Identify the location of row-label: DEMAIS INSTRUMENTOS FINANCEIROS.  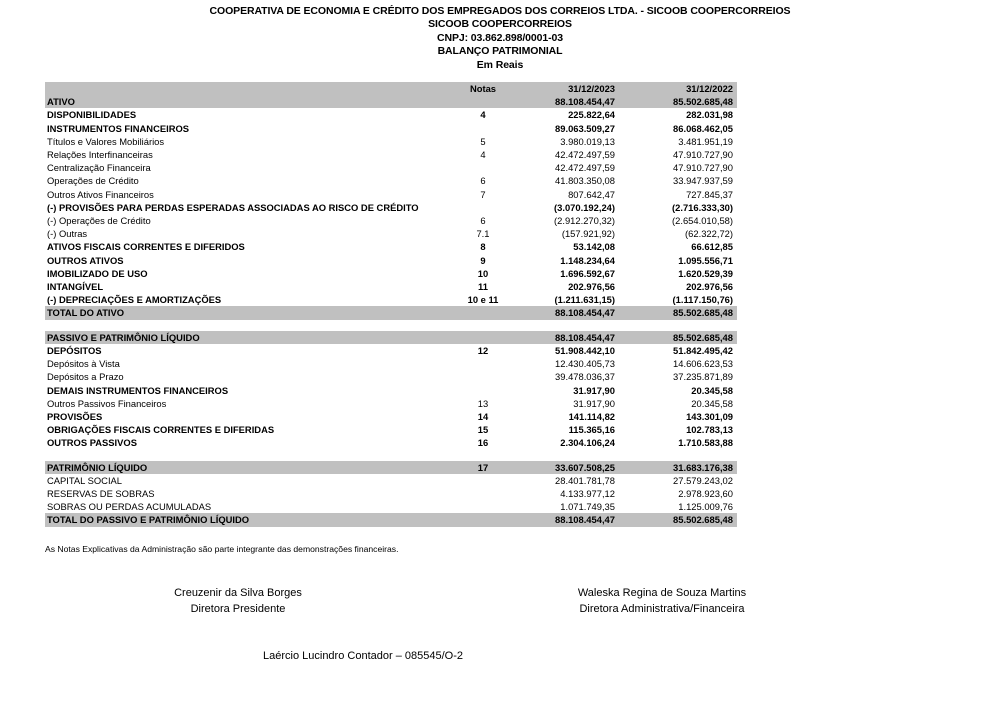
(138, 390).